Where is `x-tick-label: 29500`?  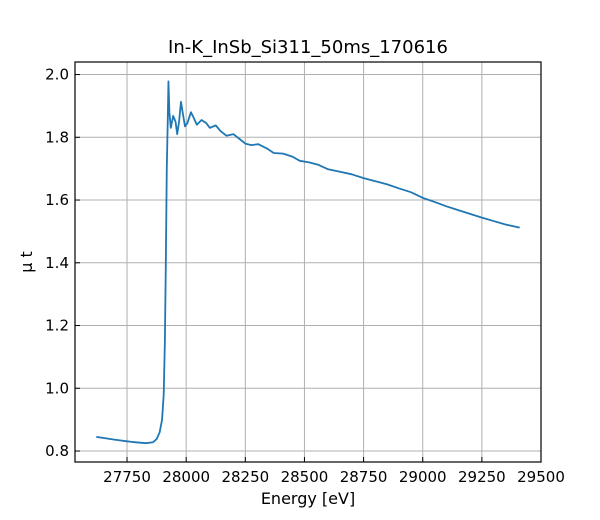 x-tick-label: 29500 is located at coordinates (541, 477).